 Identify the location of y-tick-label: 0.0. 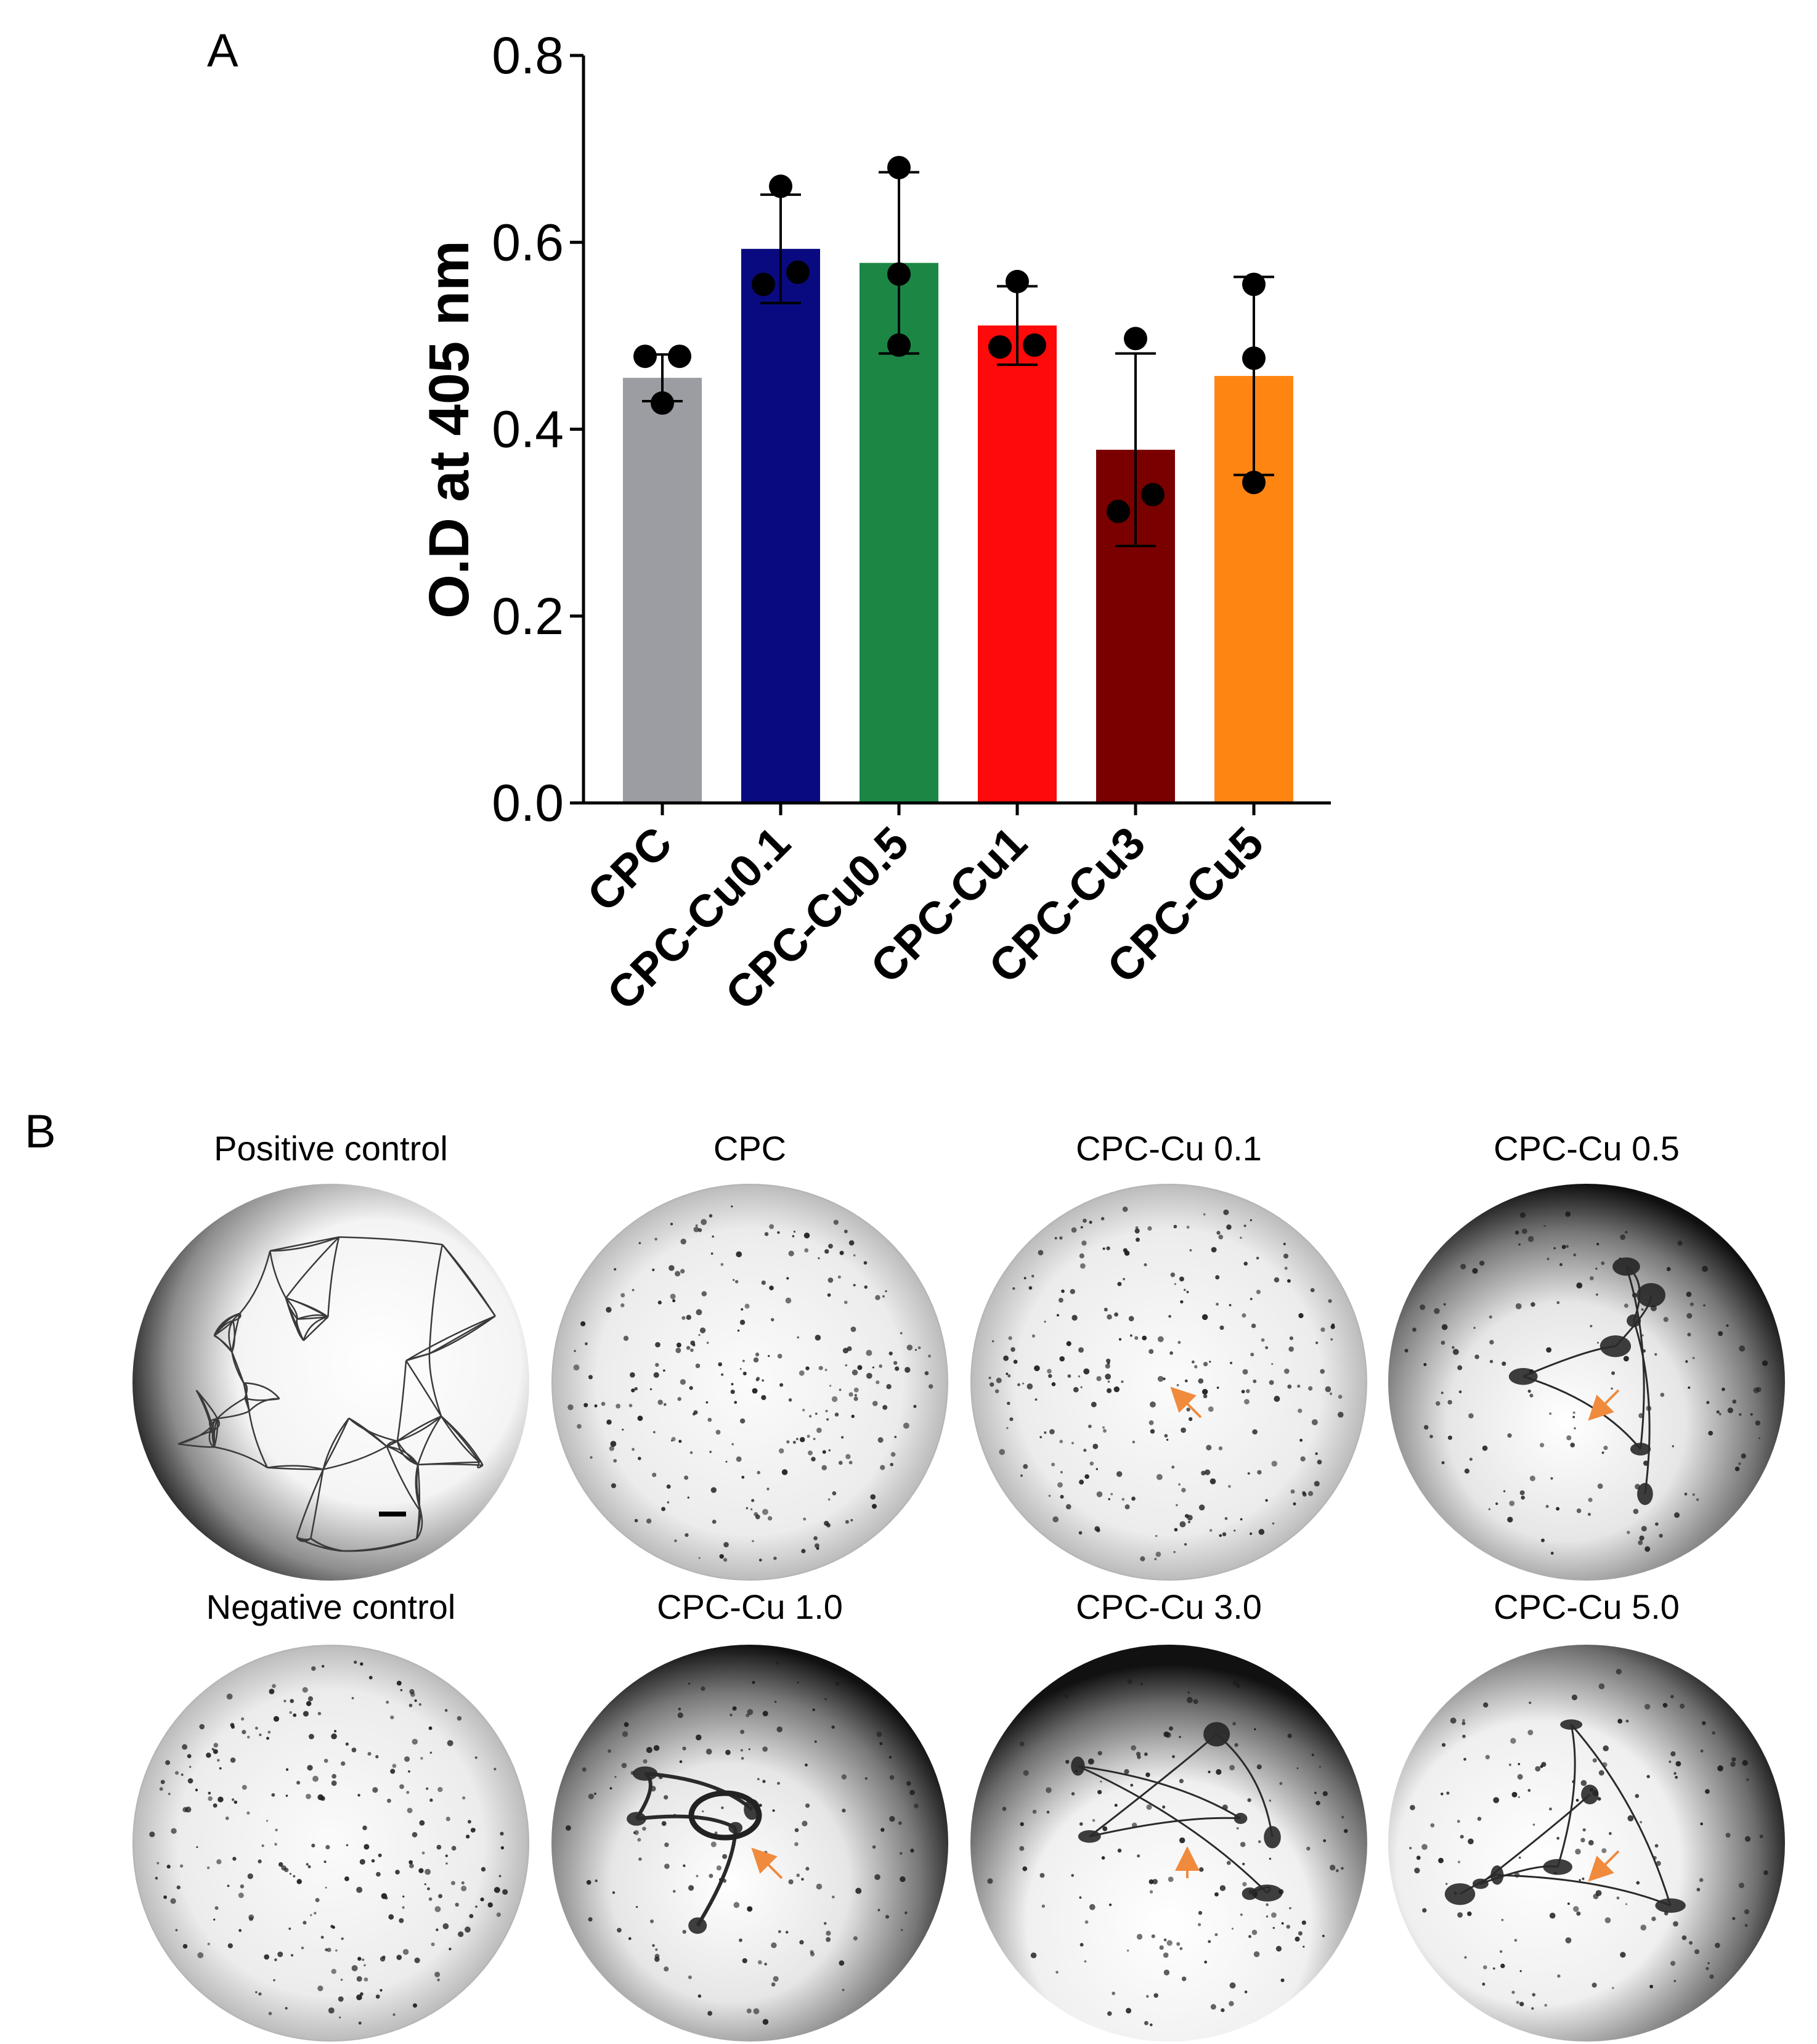
(528, 803).